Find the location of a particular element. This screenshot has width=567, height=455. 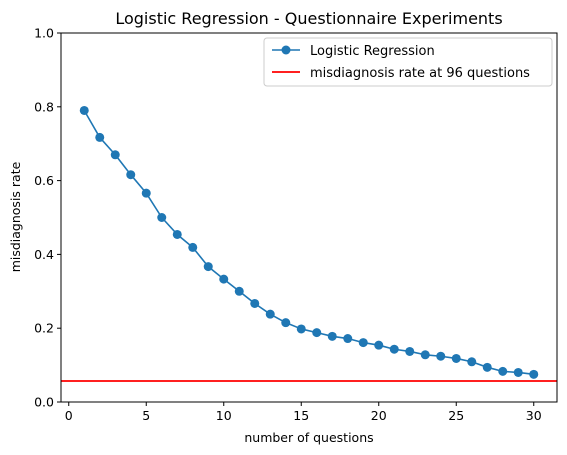

y-tick-label: 0.0 is located at coordinates (44, 402).